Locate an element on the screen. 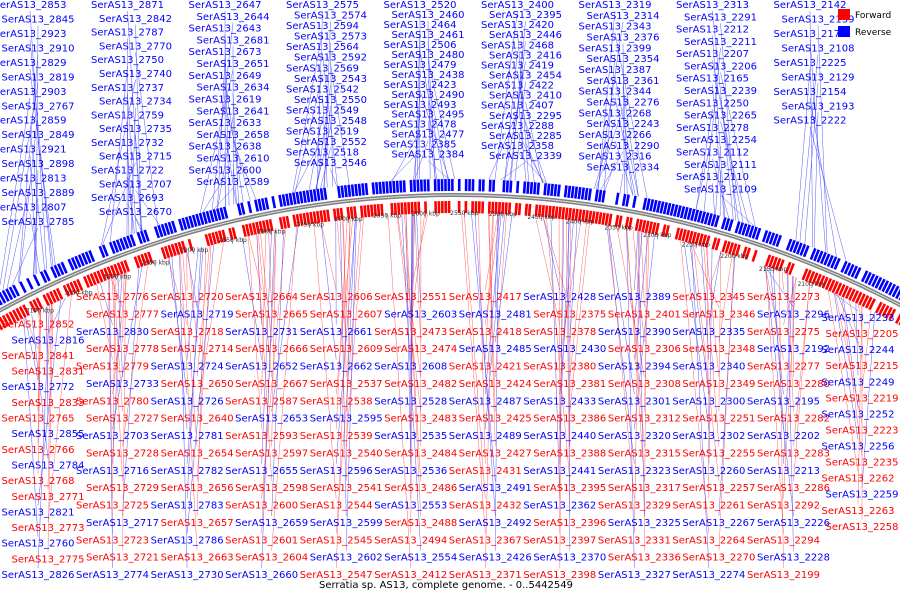 This screenshot has height=600, width=900. gene-label-reverse: SerAS13_2633 is located at coordinates (225, 123).